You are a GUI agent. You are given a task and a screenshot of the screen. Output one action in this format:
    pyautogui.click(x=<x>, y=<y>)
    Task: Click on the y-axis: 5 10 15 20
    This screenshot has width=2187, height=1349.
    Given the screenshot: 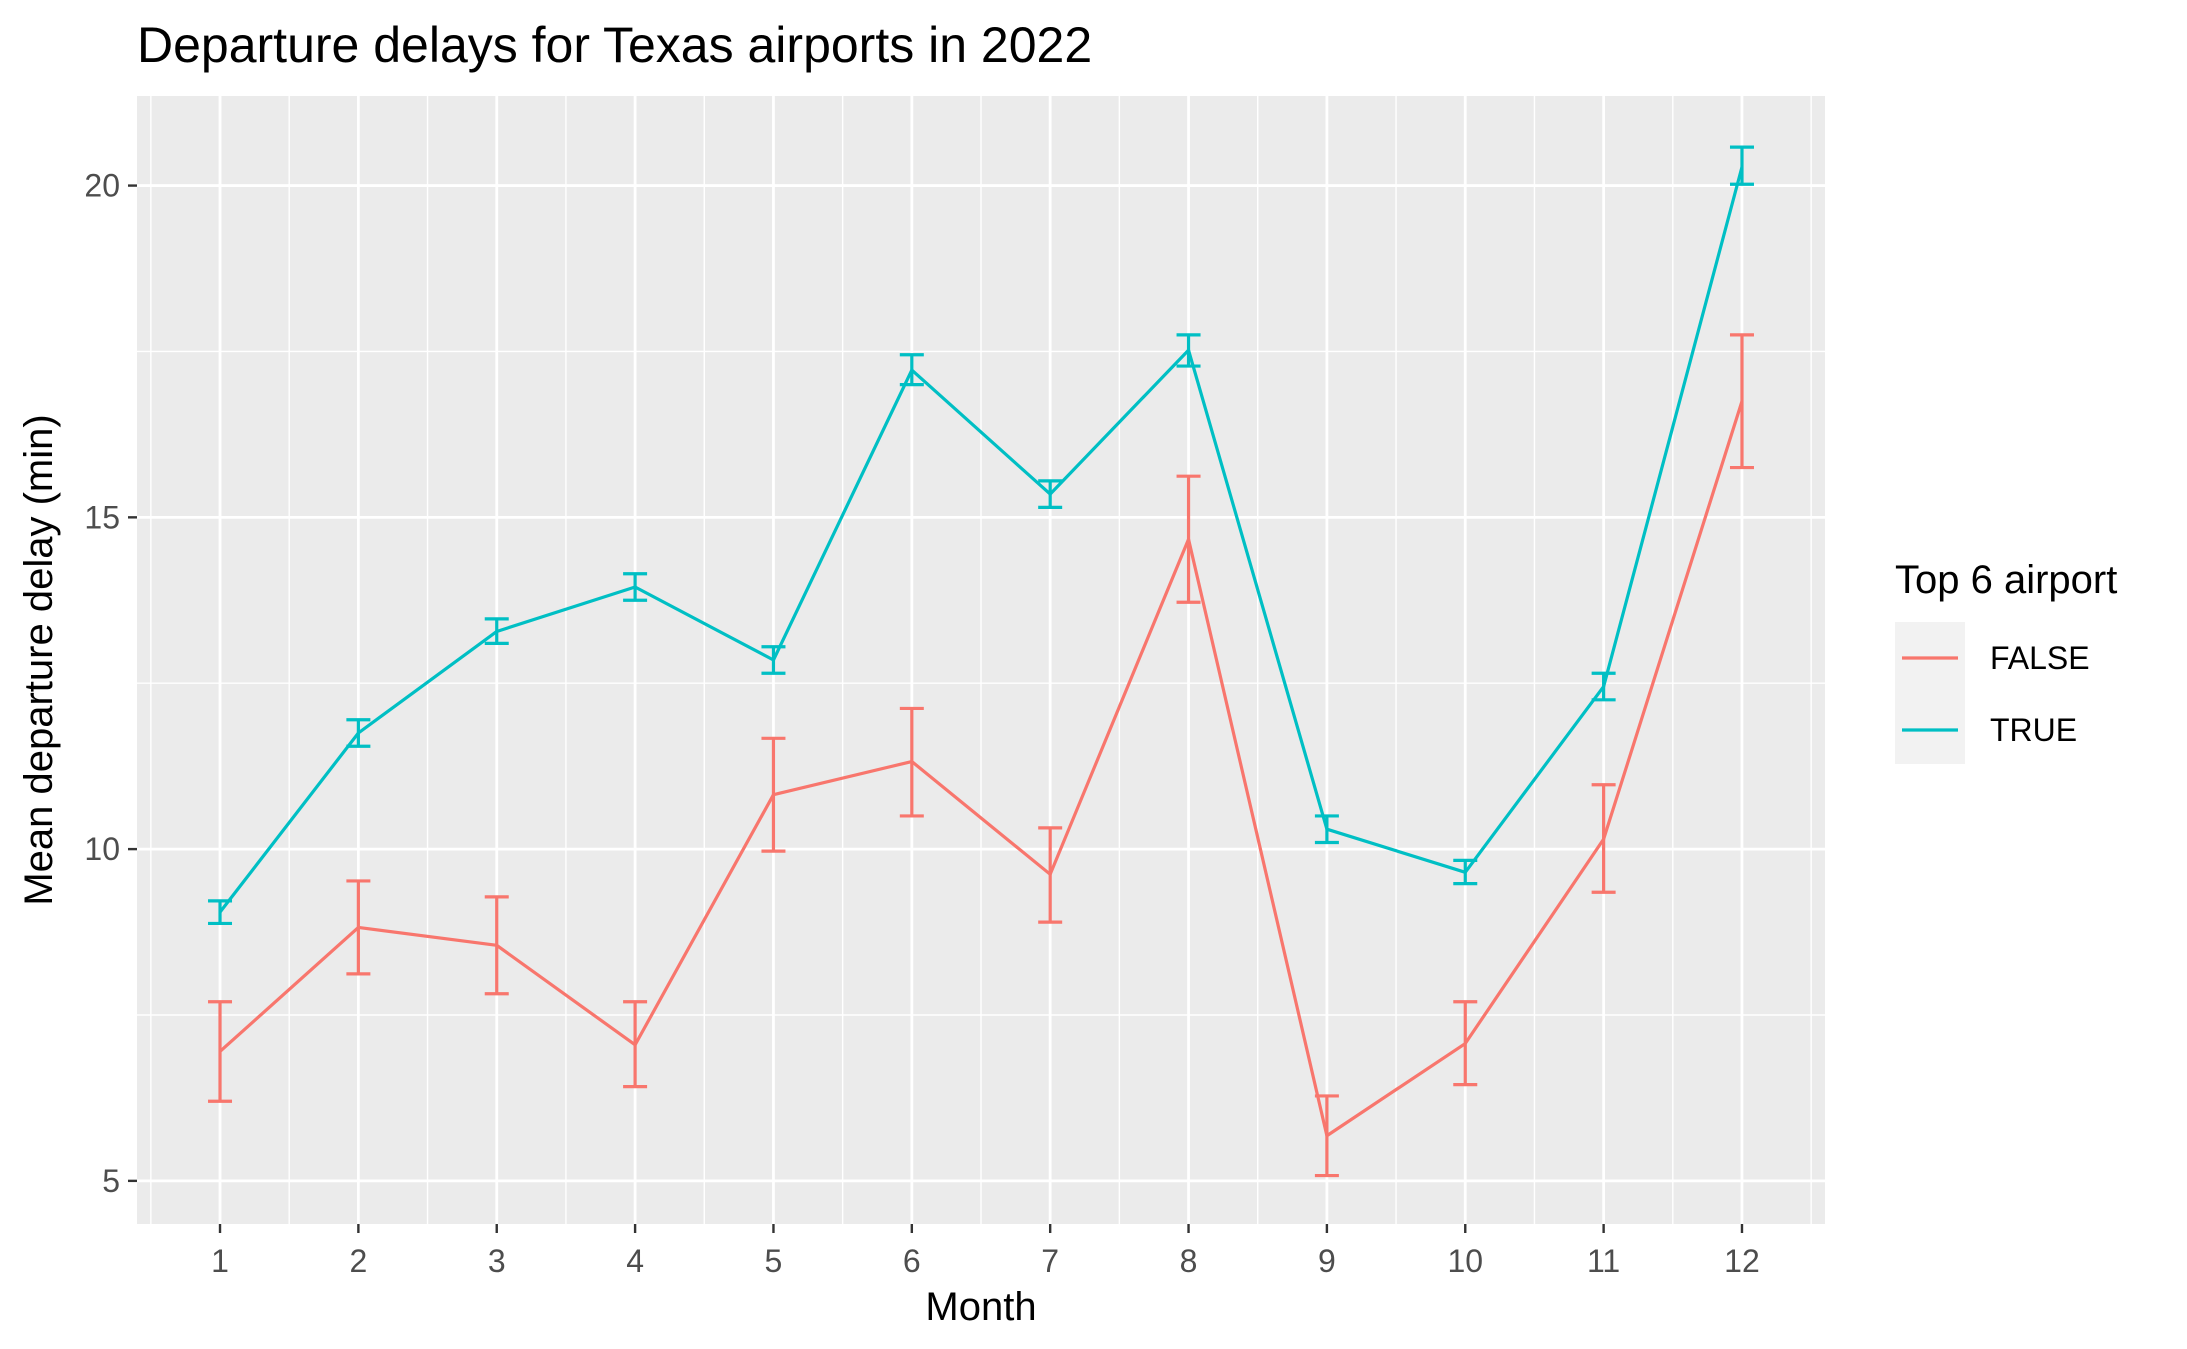 What is the action you would take?
    pyautogui.click(x=110, y=683)
    